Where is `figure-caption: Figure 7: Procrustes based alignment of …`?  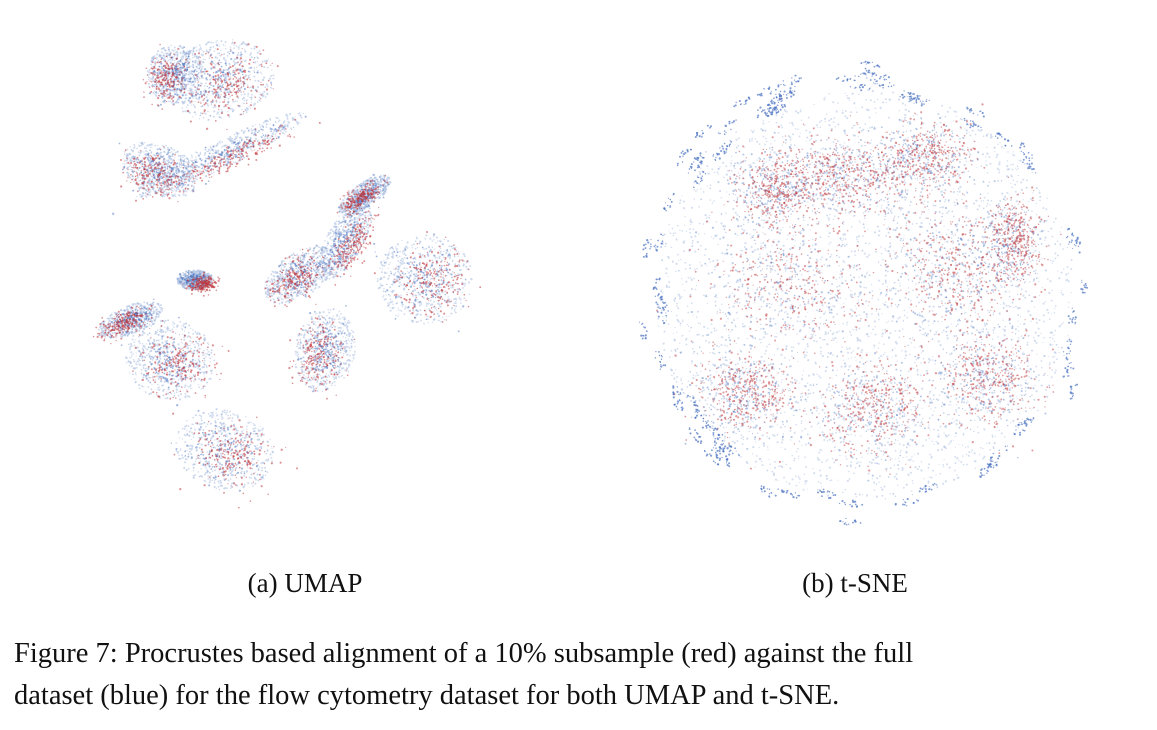 figure-caption: Figure 7: Procrustes based alignment of … is located at coordinates (579, 675).